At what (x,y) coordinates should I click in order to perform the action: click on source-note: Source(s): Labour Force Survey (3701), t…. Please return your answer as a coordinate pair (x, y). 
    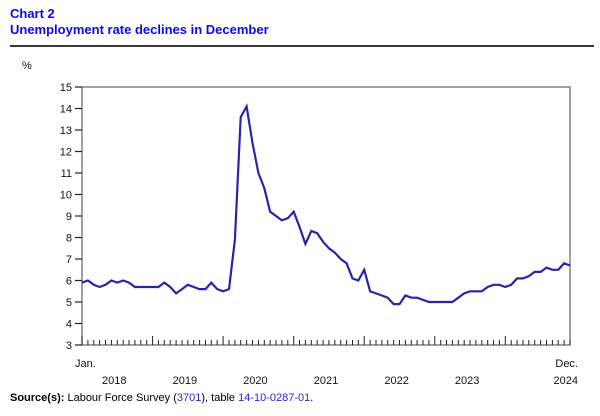
    Looking at the image, I should click on (161, 398).